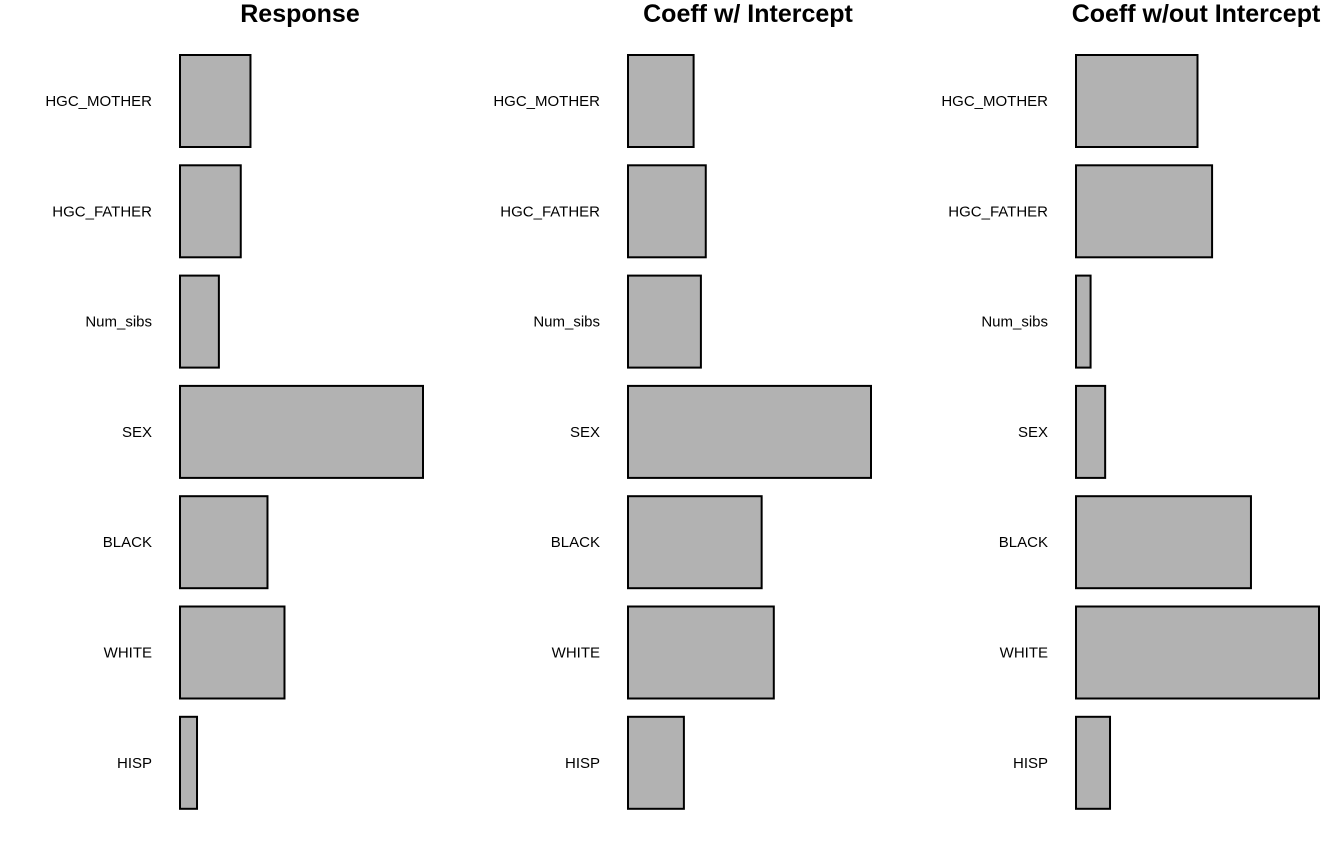  Describe the element at coordinates (300, 14) in the screenshot. I see `panel-title: Response` at that location.